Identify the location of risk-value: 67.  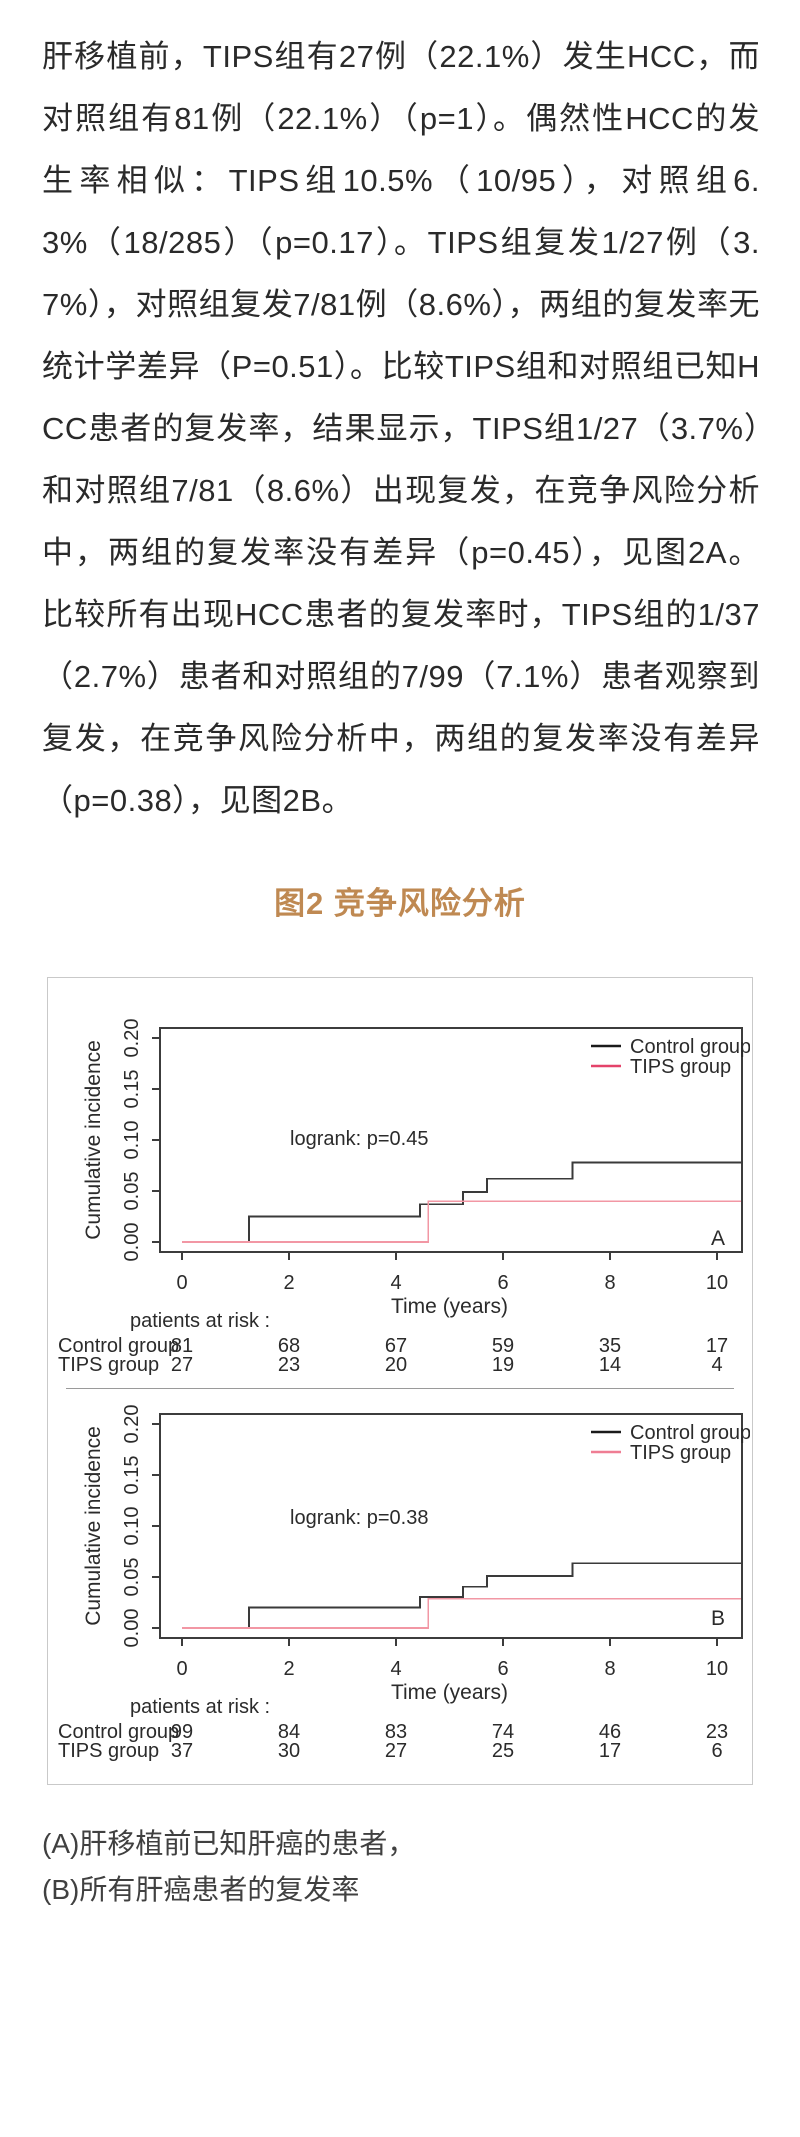
(396, 1346).